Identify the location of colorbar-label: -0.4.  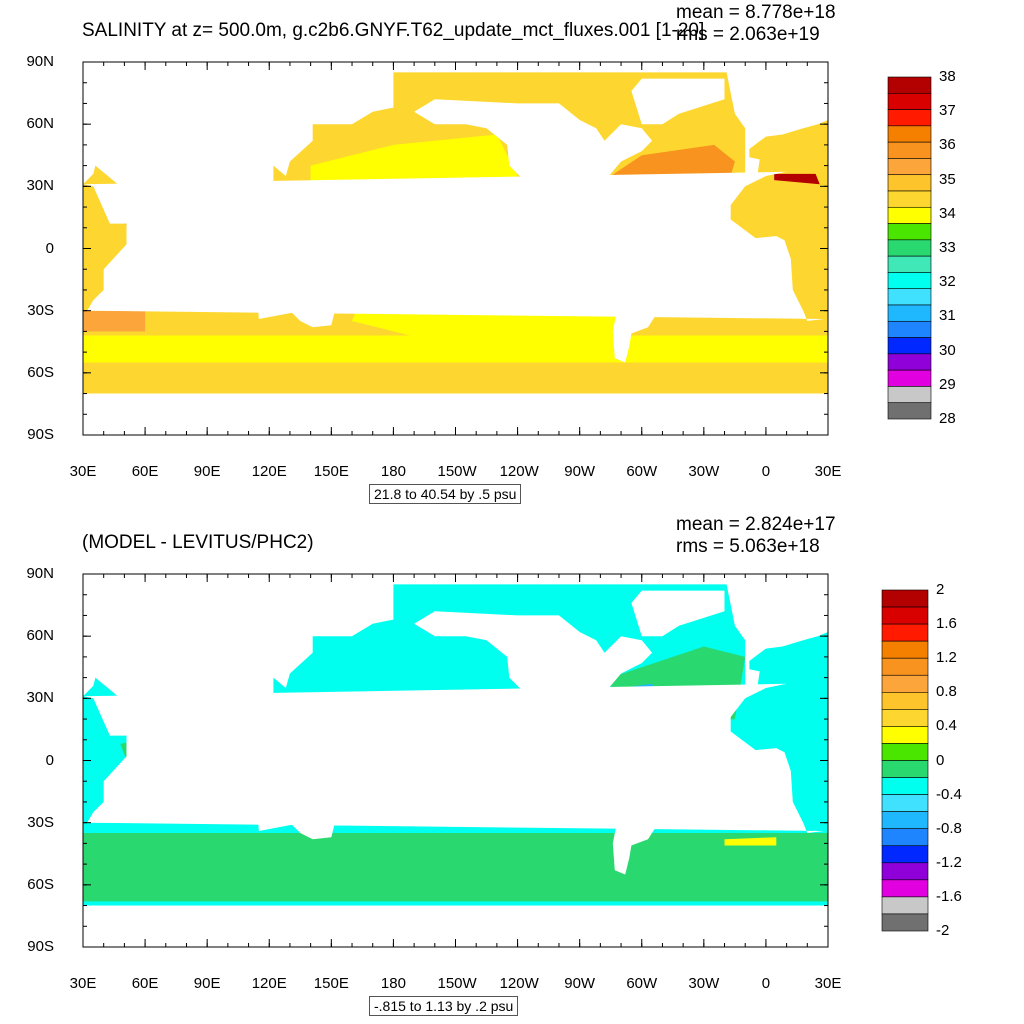
(949, 794).